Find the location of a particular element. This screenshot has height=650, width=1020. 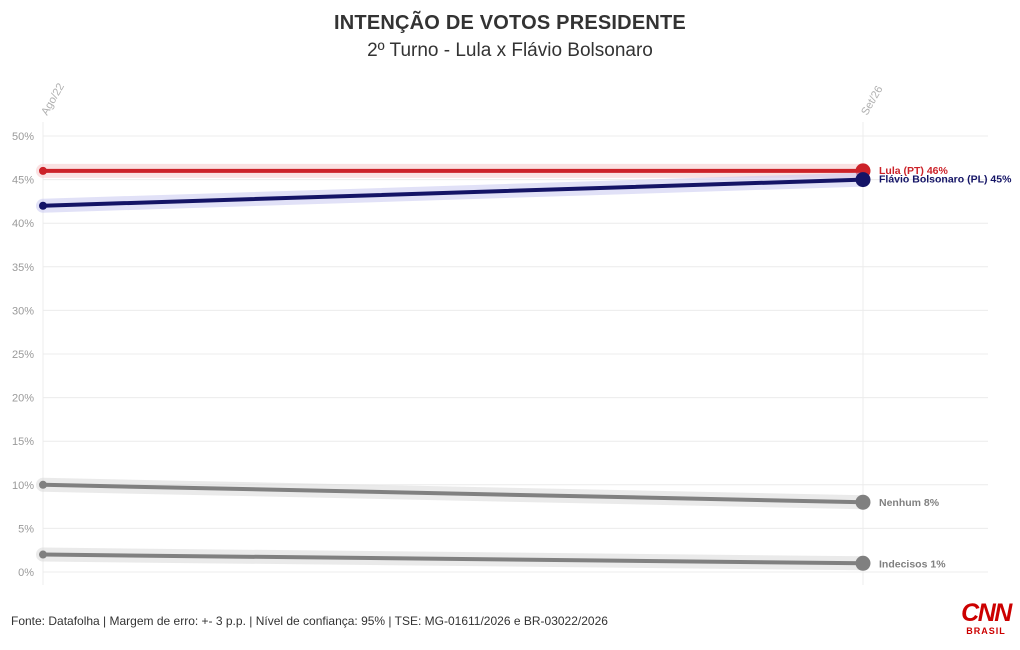

series-end-label: Indecisos 1% is located at coordinates (912, 564).